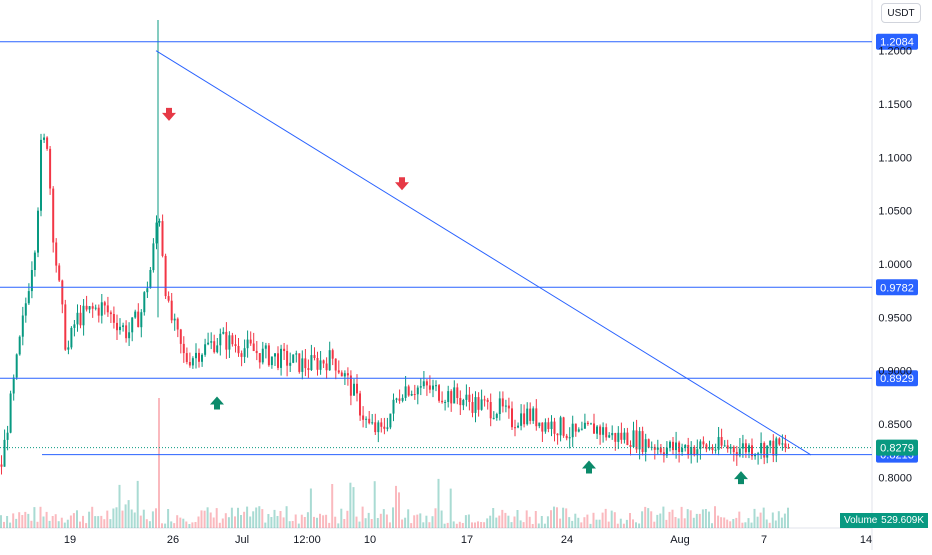 Image resolution: width=932 pixels, height=555 pixels. What do you see at coordinates (895, 425) in the screenshot?
I see `price-tick-label: 0.8500` at bounding box center [895, 425].